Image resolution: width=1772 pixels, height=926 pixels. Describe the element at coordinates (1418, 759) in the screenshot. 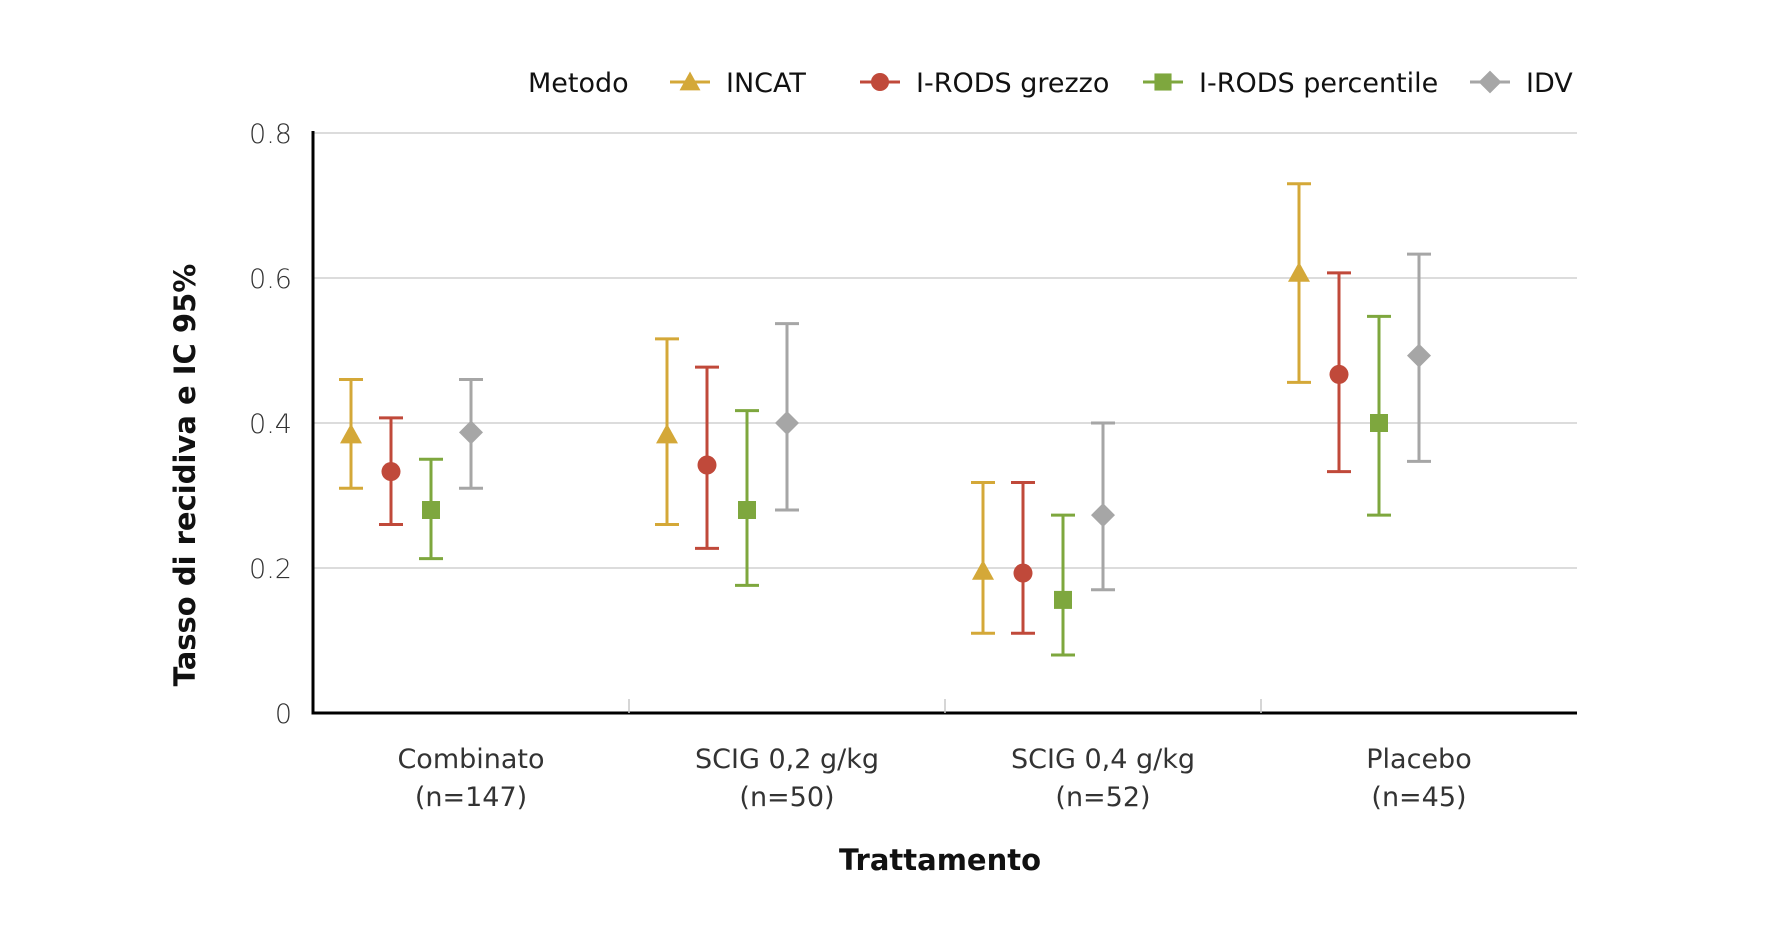

I see `x-category-label: Placebo` at that location.